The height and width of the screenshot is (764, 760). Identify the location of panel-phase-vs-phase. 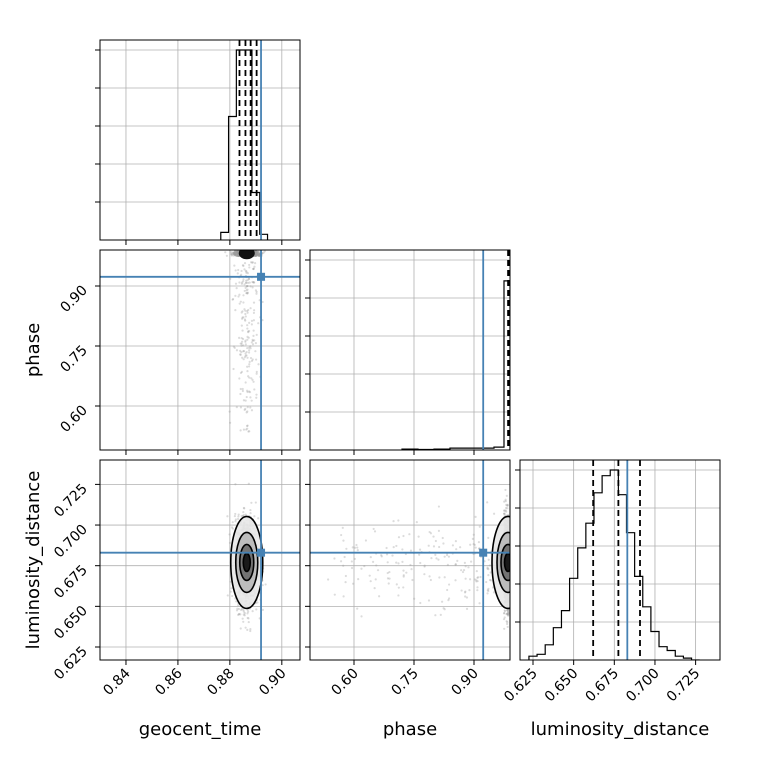
(408, 352).